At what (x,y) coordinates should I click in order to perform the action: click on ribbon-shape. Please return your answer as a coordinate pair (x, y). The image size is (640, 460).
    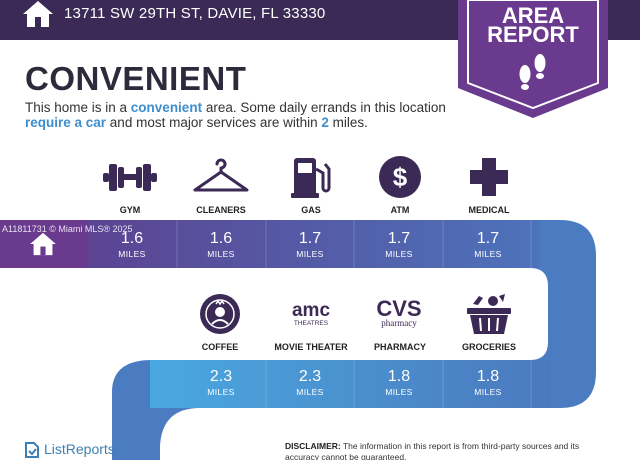
    Looking at the image, I should click on (533, 59).